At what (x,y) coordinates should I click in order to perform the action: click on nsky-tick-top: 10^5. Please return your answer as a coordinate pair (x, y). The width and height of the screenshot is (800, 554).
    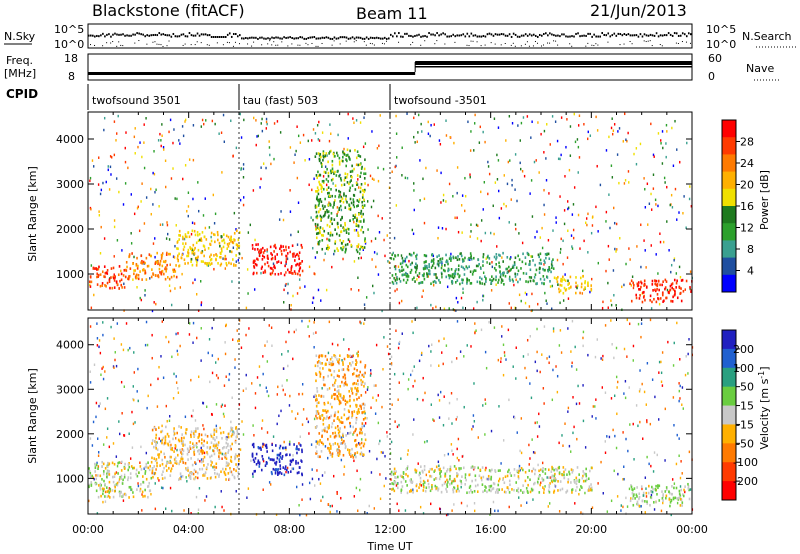
    Looking at the image, I should click on (69, 29).